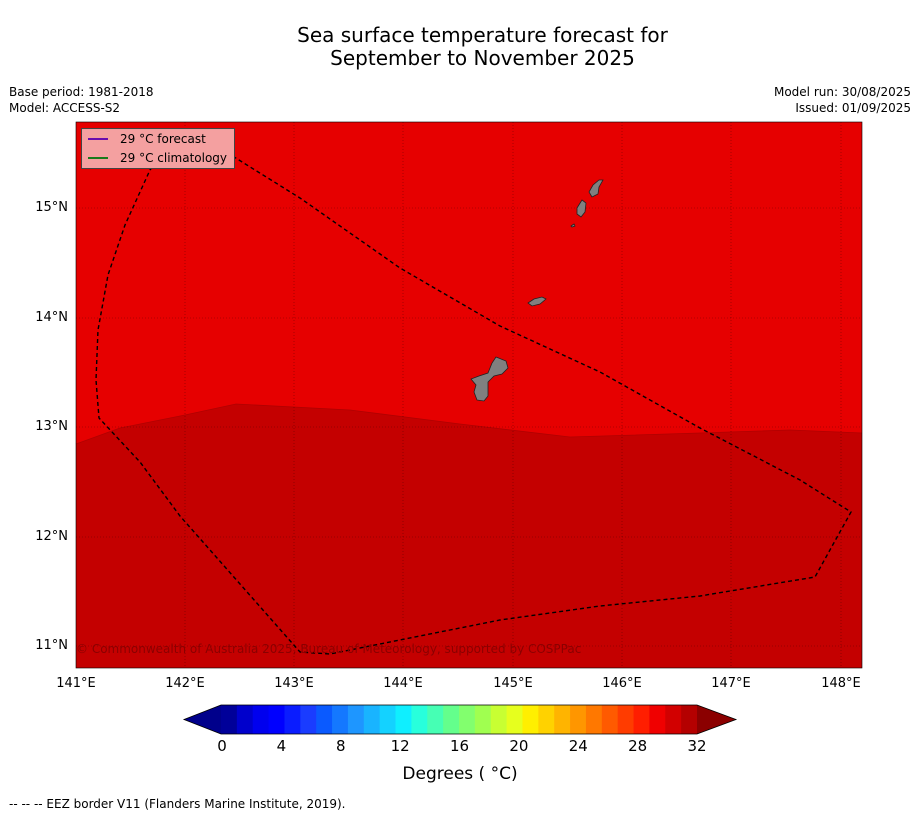  What do you see at coordinates (482, 35) in the screenshot?
I see `title-line-1: Sea surface temperature forecast for` at bounding box center [482, 35].